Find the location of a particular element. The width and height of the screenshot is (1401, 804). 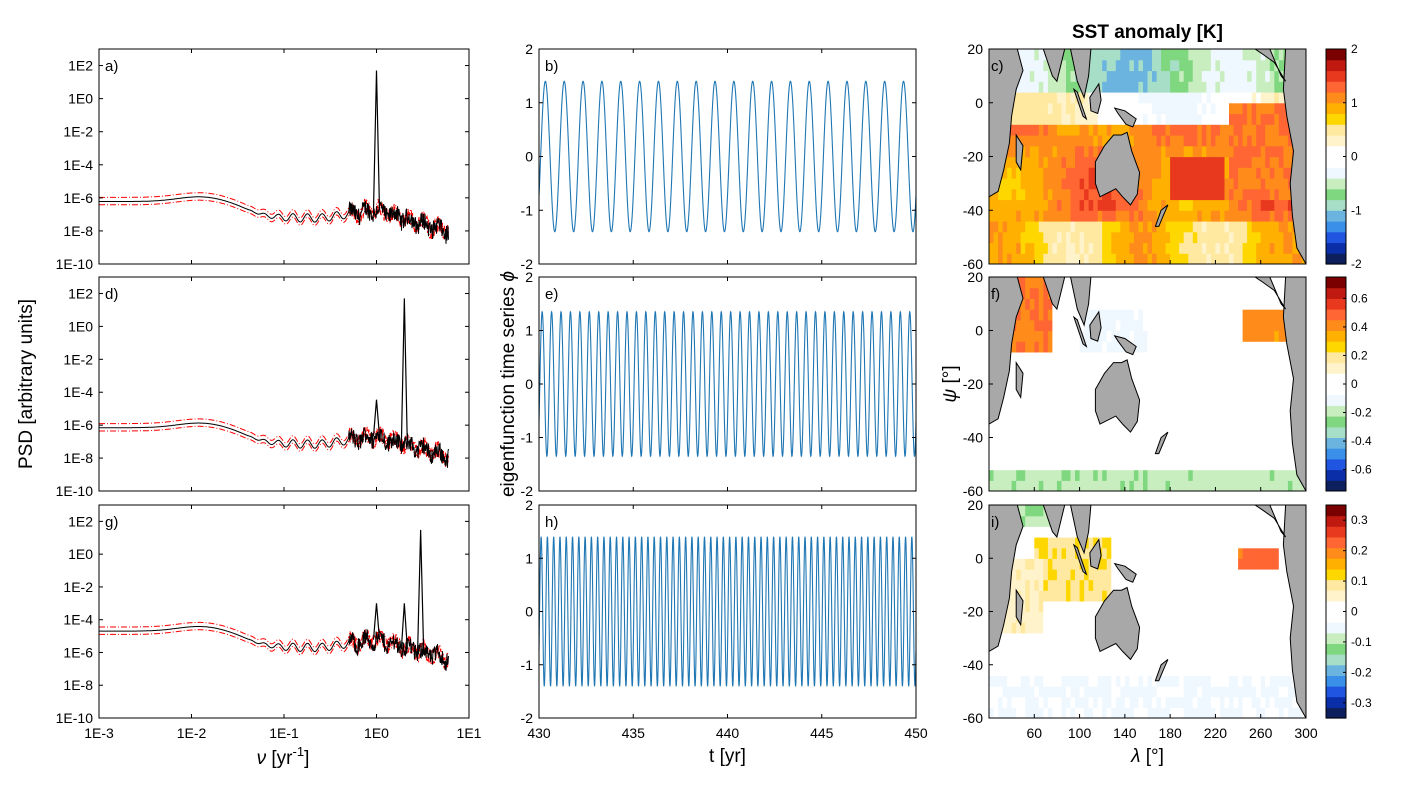

y-tick-label: 20 is located at coordinates (975, 49).